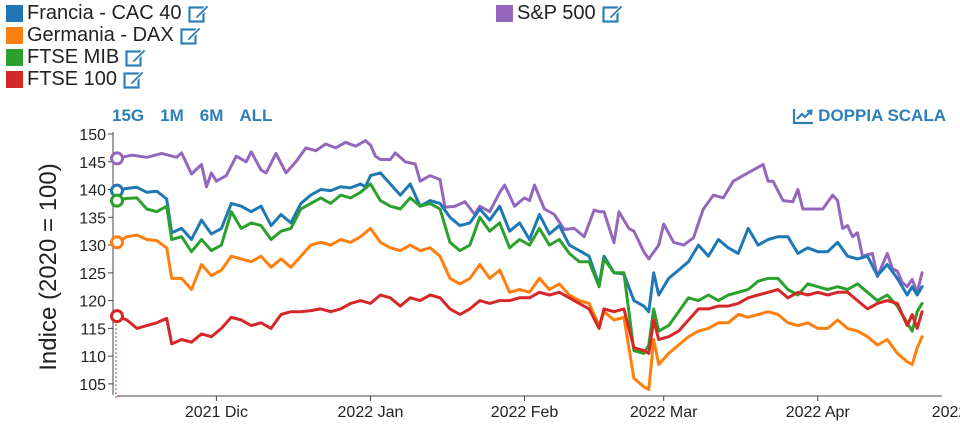 The width and height of the screenshot is (960, 431). Describe the element at coordinates (128, 115) in the screenshot. I see `range-button-15g: 15G` at that location.